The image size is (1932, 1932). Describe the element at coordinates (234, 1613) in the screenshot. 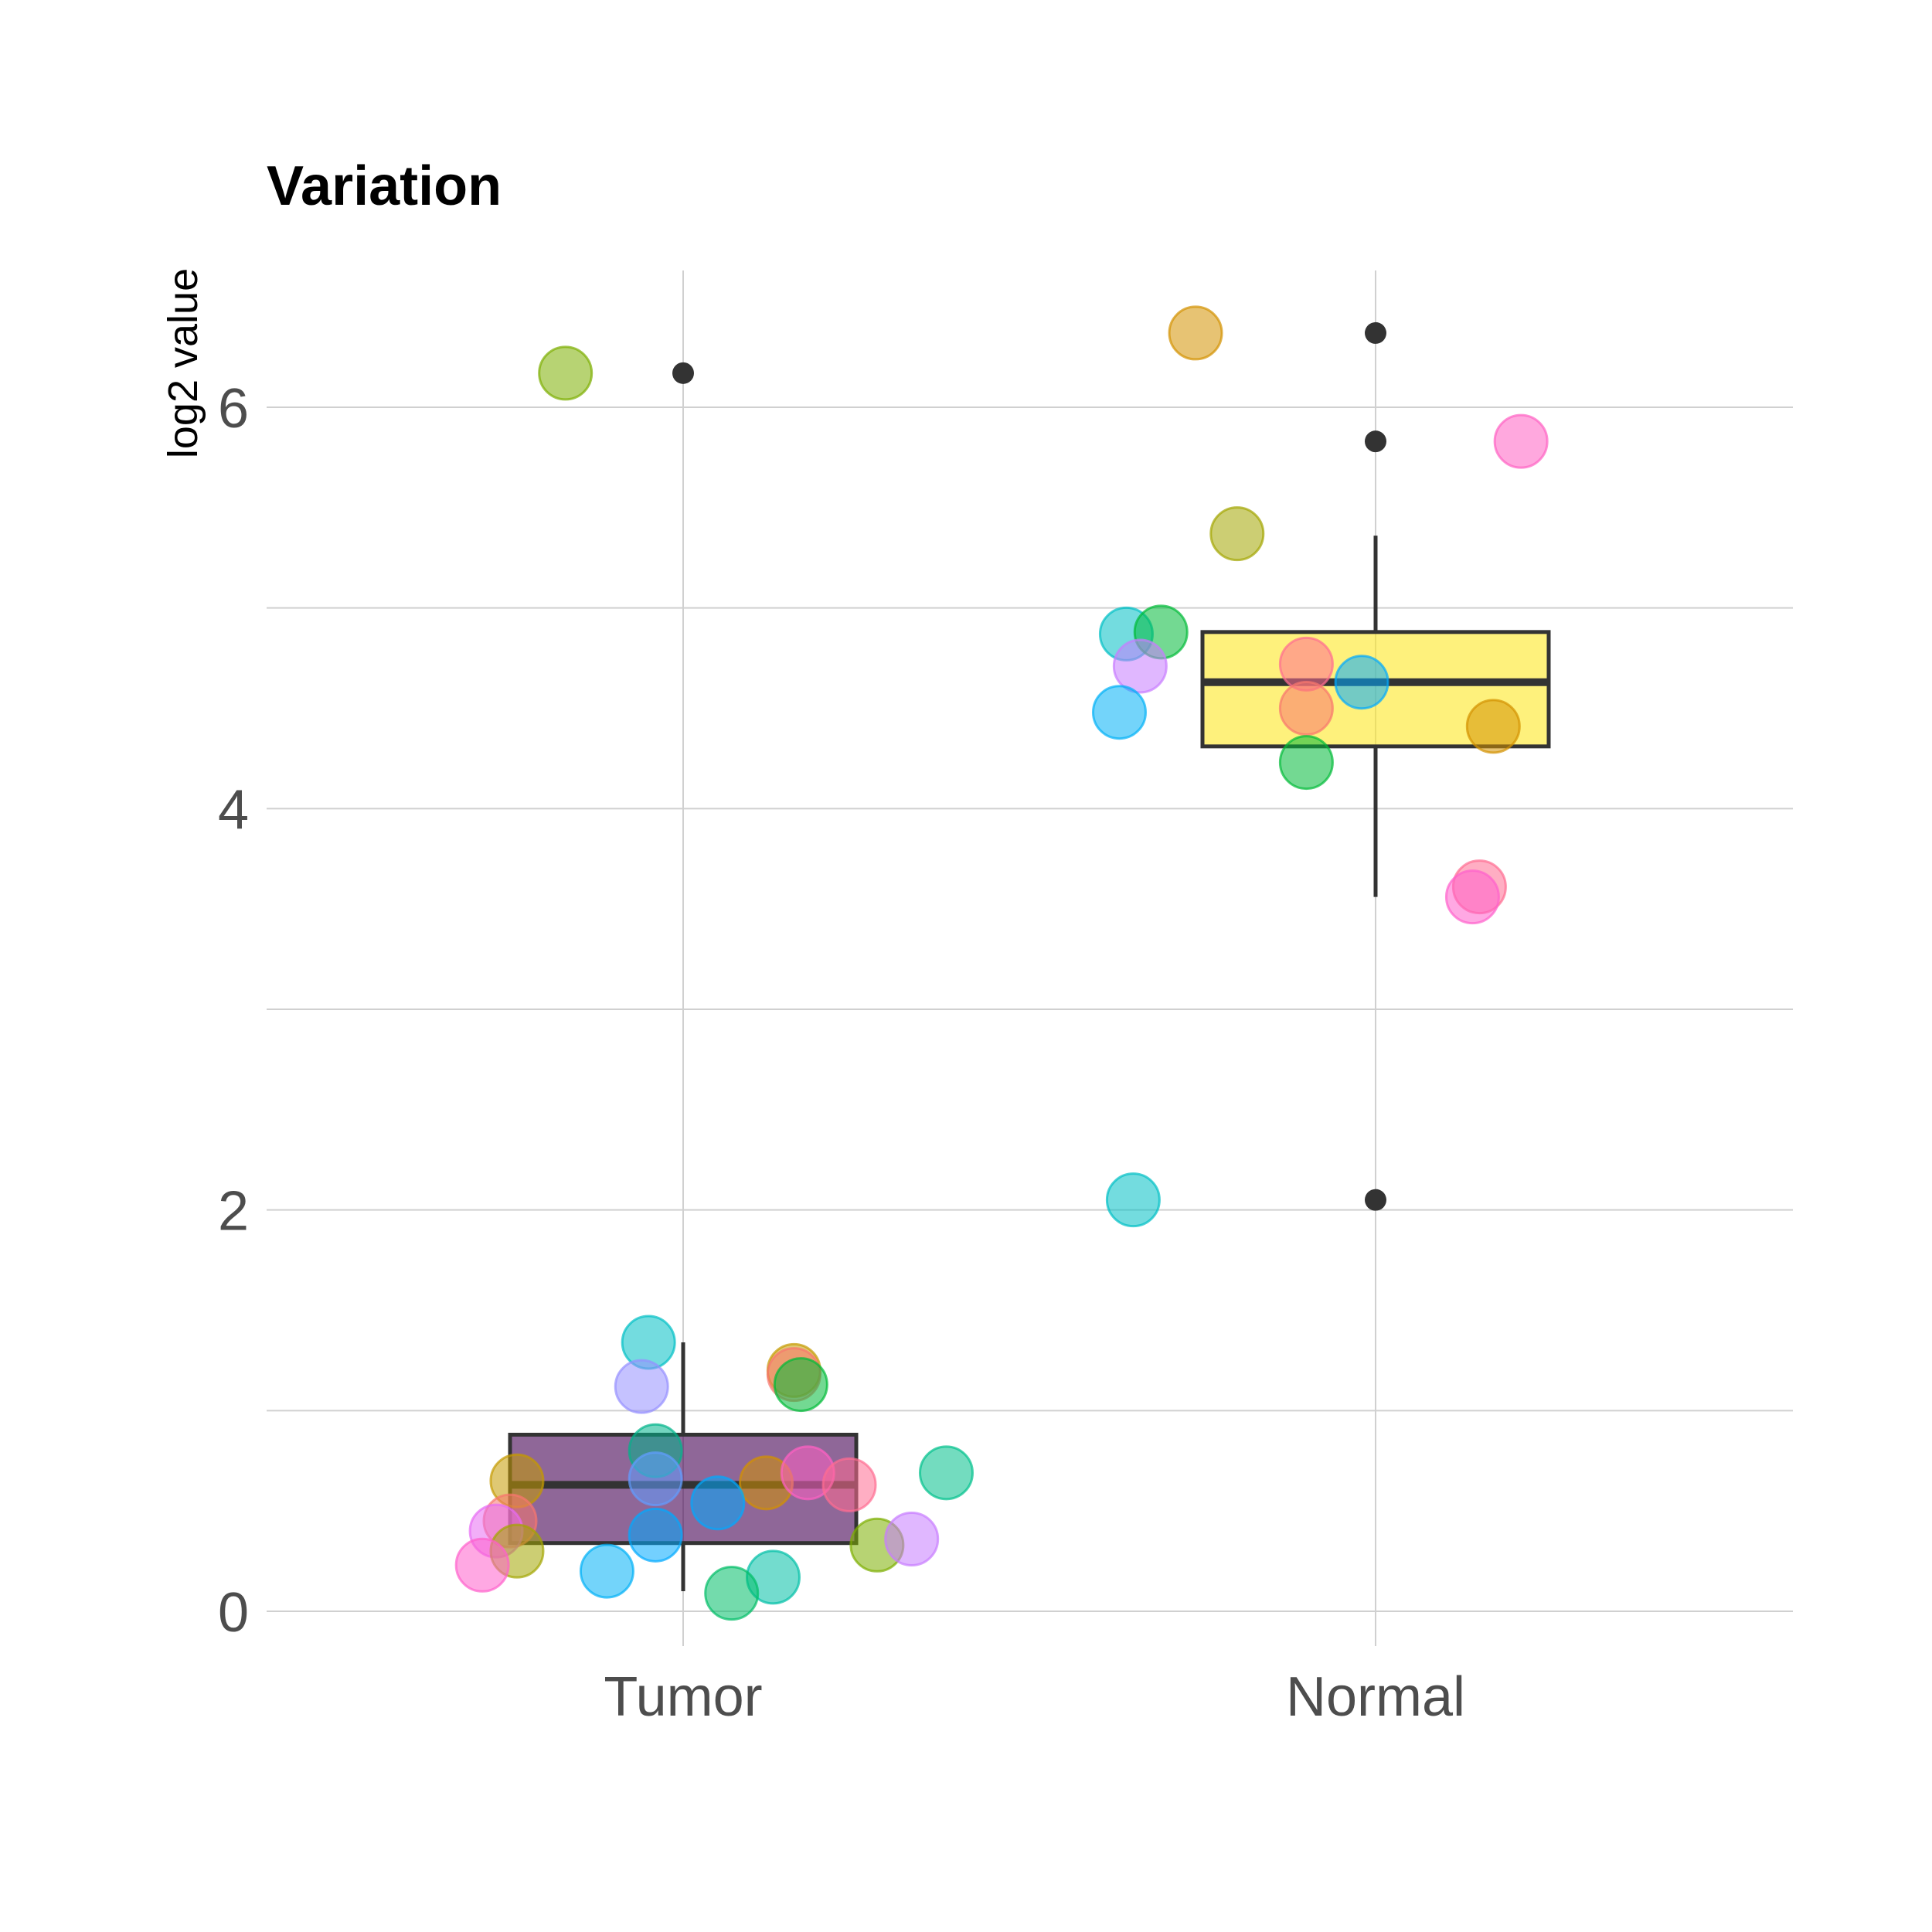

I see `y-tick-label: 0` at that location.